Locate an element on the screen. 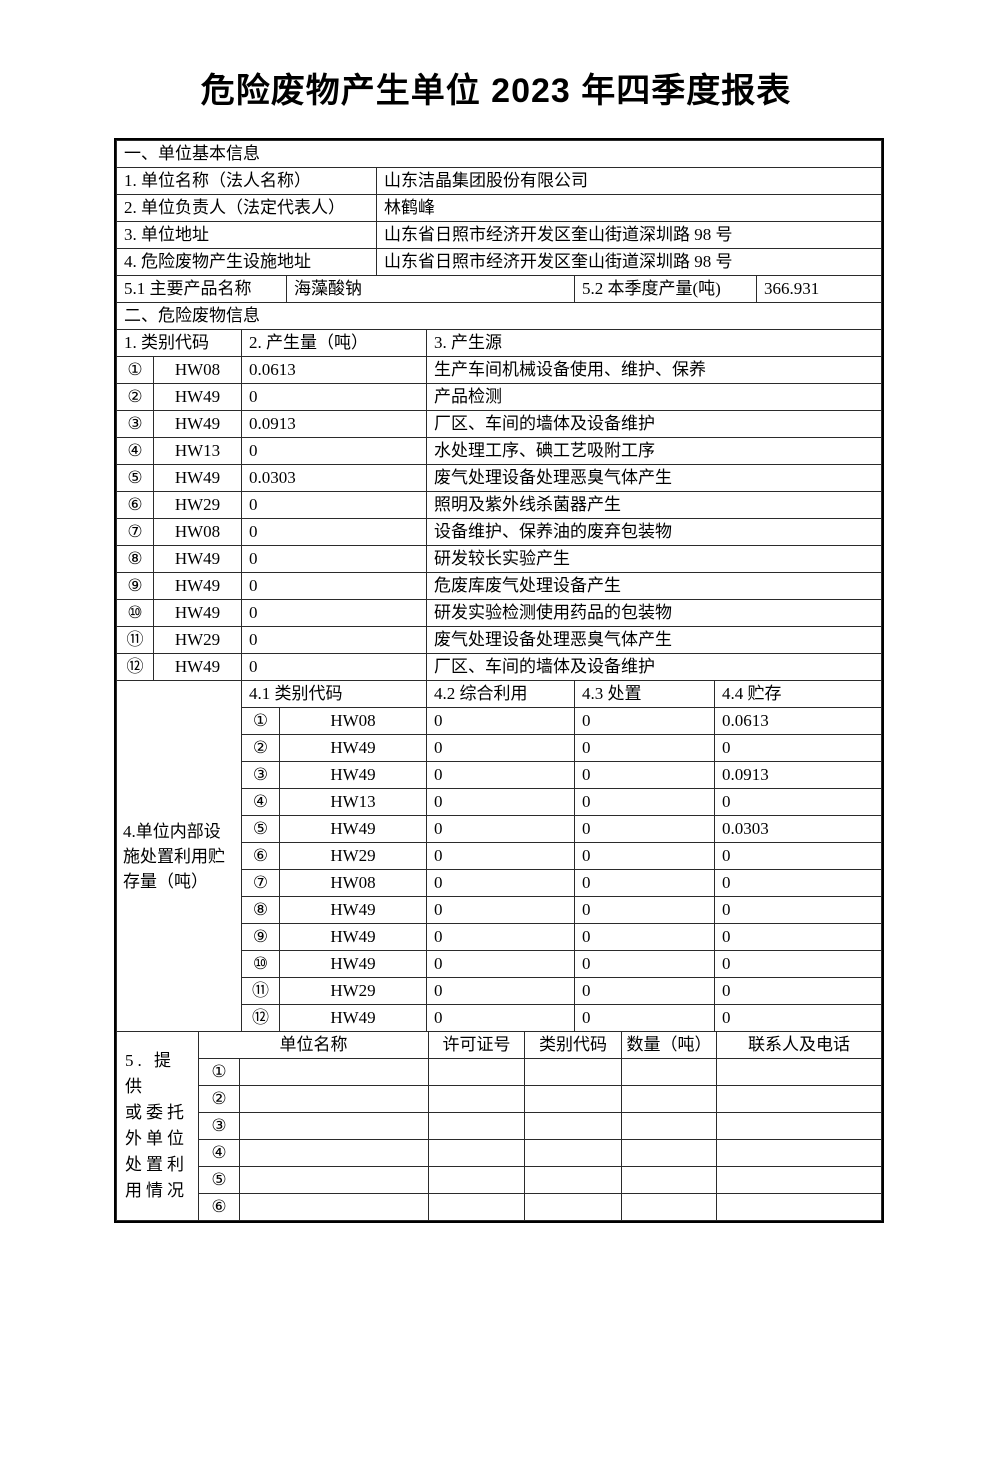 The height and width of the screenshot is (1473, 992). row-index-badge: ⑫ is located at coordinates (135, 667).